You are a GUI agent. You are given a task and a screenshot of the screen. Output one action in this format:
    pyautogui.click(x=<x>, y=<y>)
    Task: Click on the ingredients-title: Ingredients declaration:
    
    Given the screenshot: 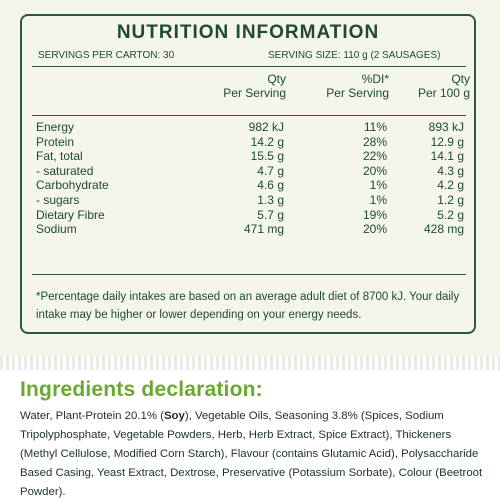 What is the action you would take?
    pyautogui.click(x=141, y=389)
    